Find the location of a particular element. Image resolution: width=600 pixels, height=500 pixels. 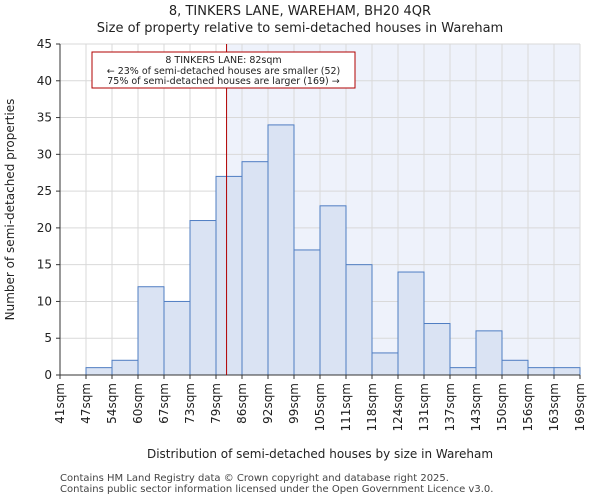

x-tick-label: 137sqm is located at coordinates (450, 407).